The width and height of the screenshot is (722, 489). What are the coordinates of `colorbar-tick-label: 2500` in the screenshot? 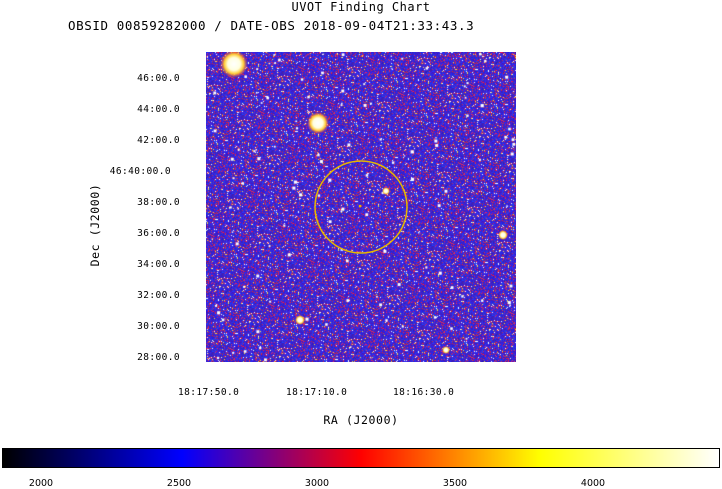 It's located at (179, 483).